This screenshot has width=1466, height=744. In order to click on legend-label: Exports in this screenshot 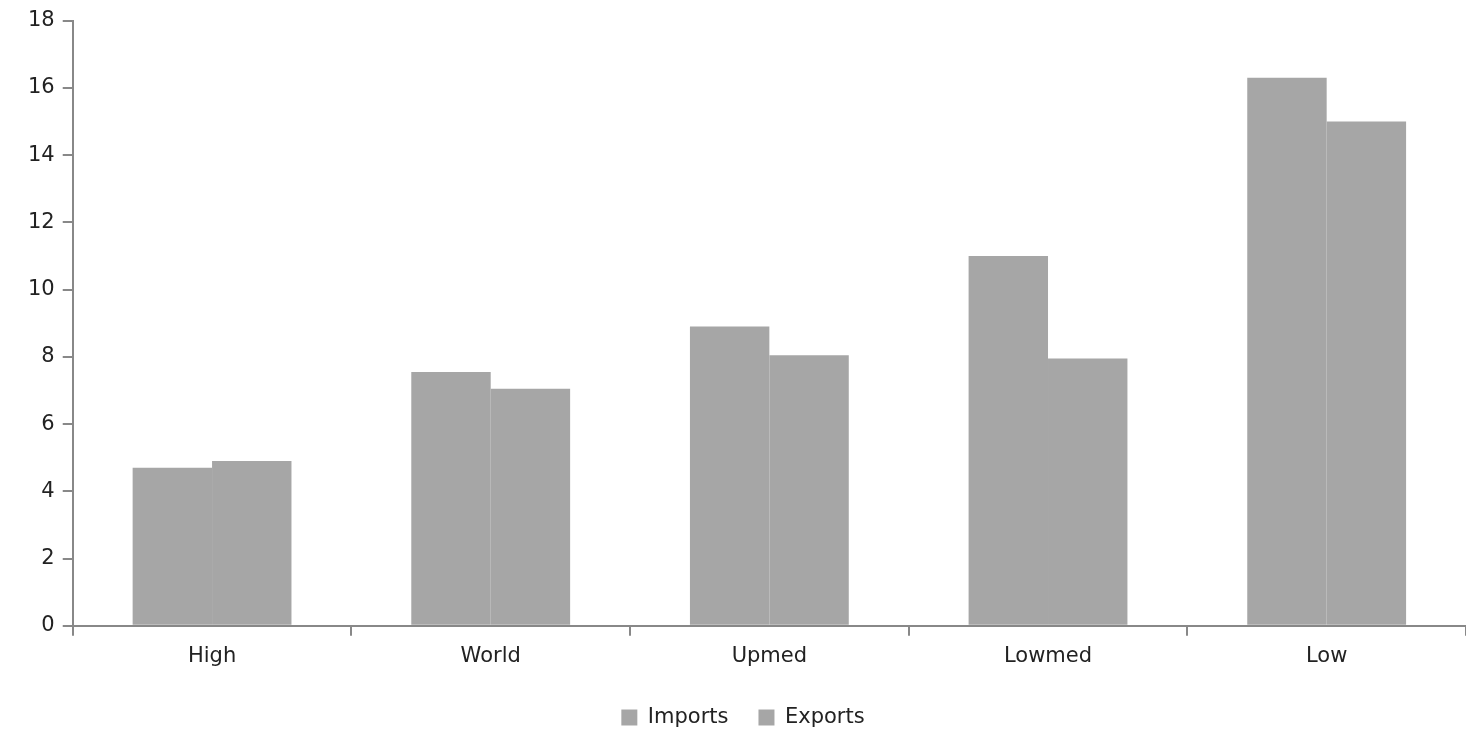, I will do `click(824, 715)`.